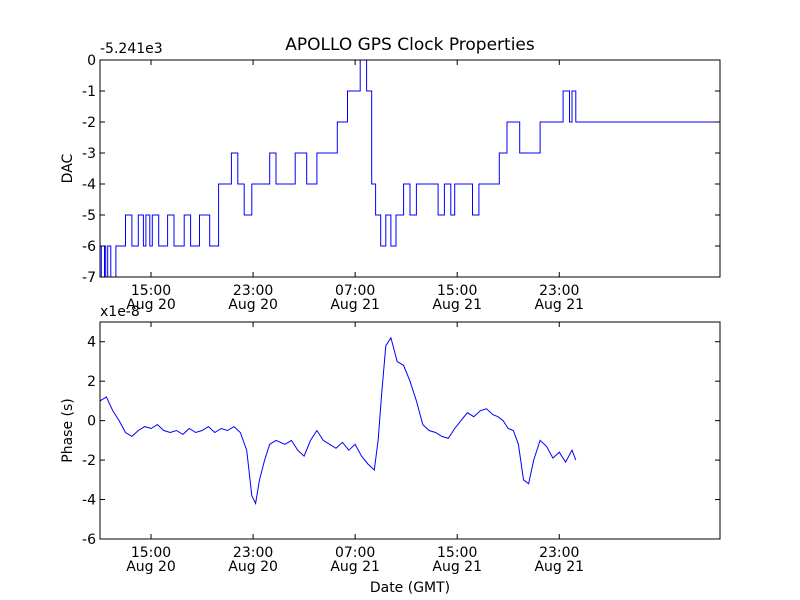 This screenshot has height=600, width=800. I want to click on dac-y-tick-label: -1, so click(89, 92).